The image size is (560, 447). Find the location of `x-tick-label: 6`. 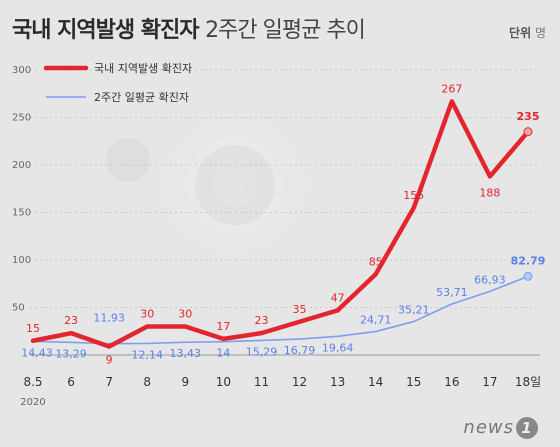

x-tick-label: 6 is located at coordinates (71, 382).